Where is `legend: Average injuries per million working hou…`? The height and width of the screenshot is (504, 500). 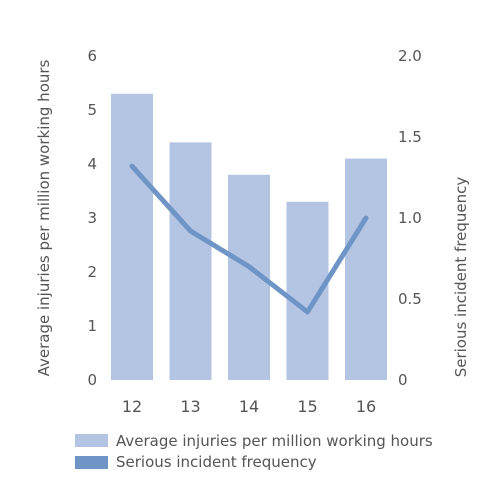
legend: Average injuries per million working hou… is located at coordinates (254, 451).